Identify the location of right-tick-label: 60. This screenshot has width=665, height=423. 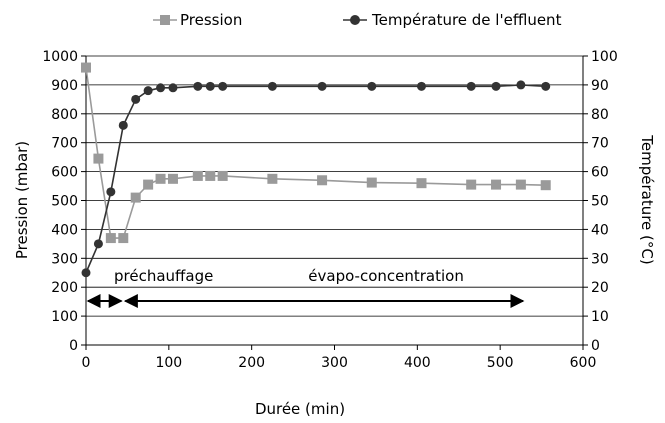
(600, 173).